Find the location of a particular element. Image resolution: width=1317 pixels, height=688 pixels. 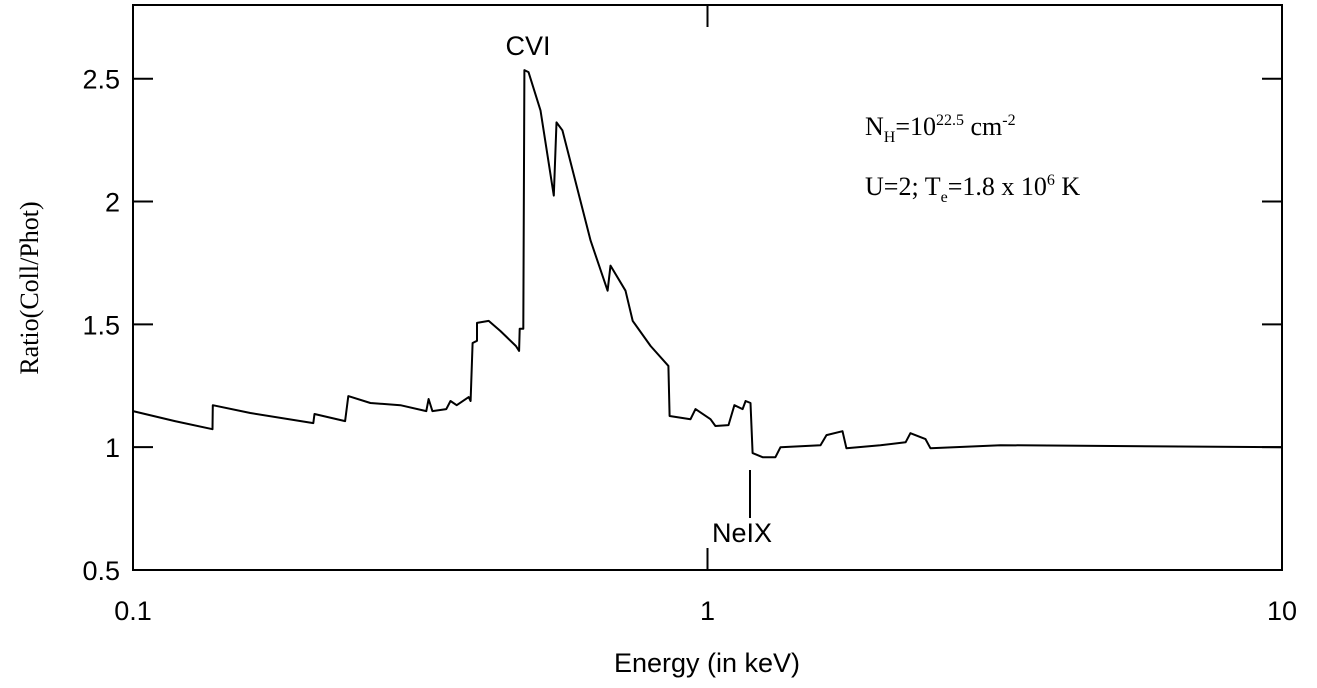

annotation-text: U=2; Te=1.8 x 106 K is located at coordinates (972, 189).